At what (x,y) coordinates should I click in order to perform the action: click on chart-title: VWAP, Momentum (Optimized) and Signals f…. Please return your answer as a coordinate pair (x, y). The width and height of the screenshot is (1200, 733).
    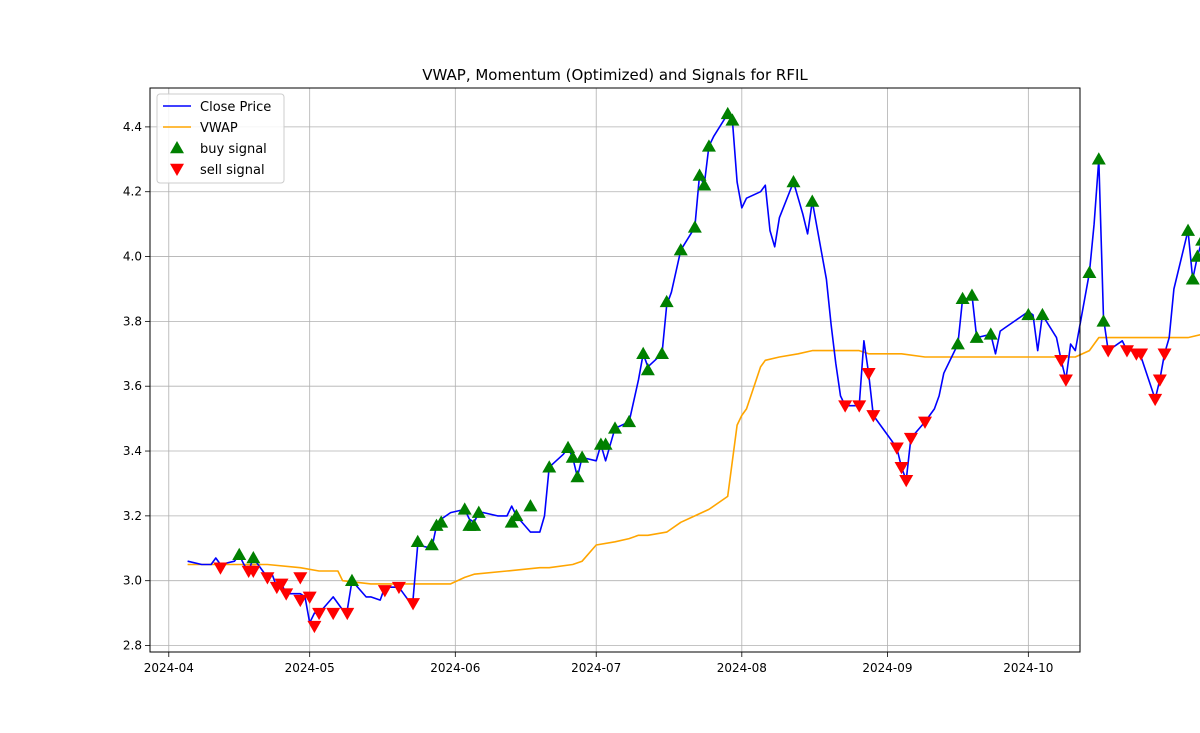
    Looking at the image, I should click on (615, 75).